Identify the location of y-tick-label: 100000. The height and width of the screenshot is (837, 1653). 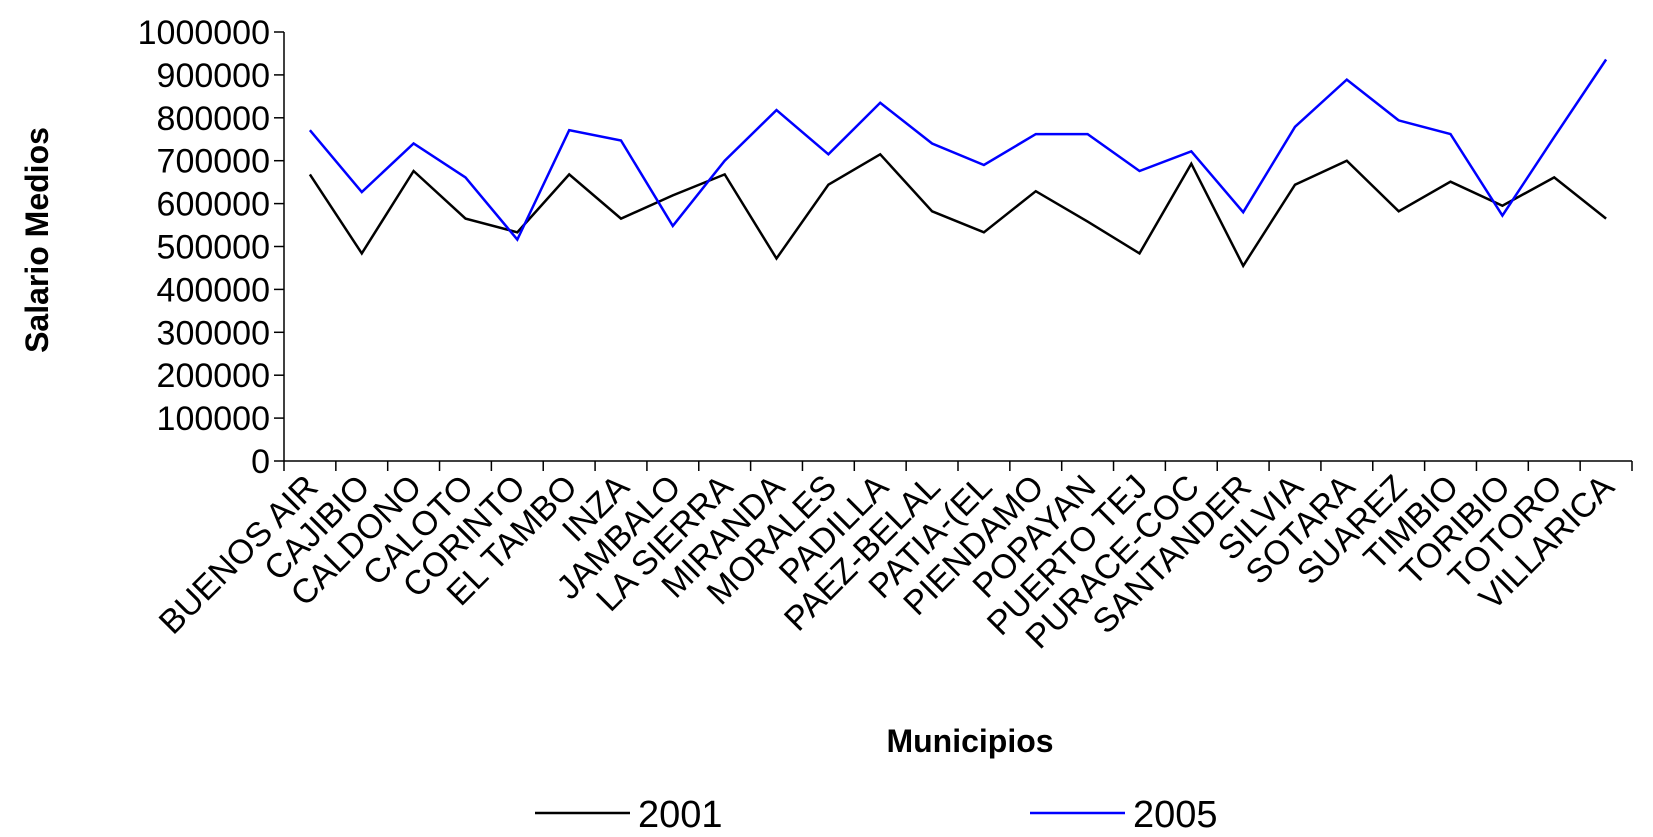
(213, 419).